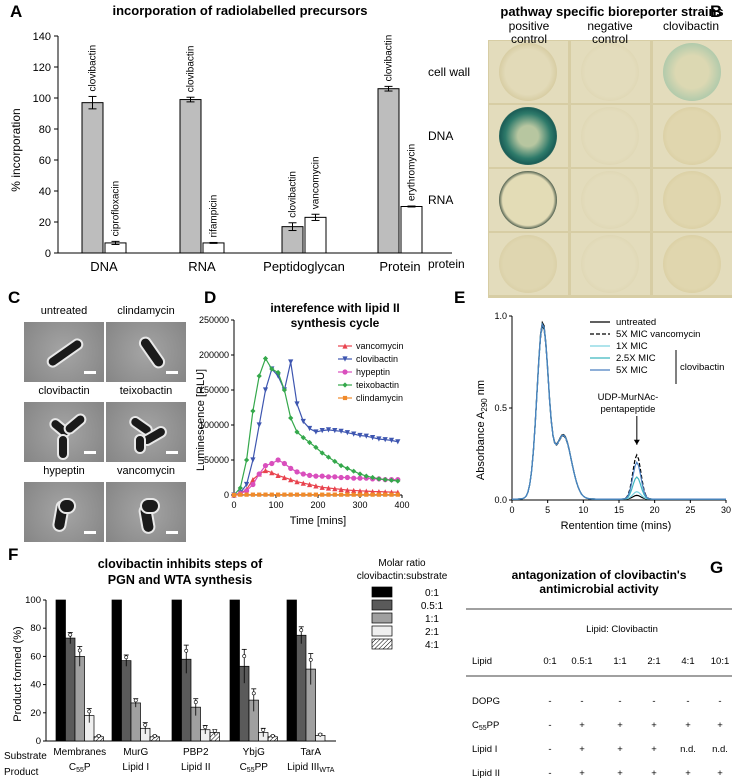 The width and height of the screenshot is (736, 778). What do you see at coordinates (180, 564) in the screenshot?
I see `panel-f-title-line1: clovibactin inhibits steps of` at bounding box center [180, 564].